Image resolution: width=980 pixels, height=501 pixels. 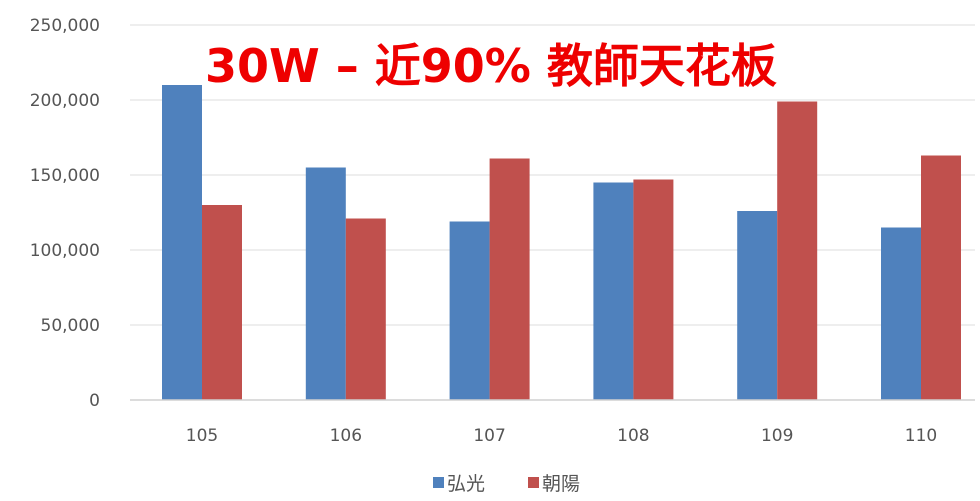 I want to click on legend-label: 弘光, so click(x=466, y=484).